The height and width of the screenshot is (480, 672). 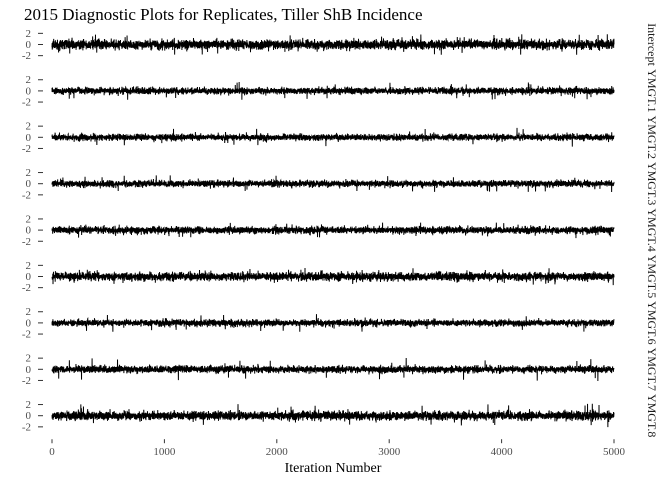 I want to click on facet-strip-label: YMGT.5, so click(x=652, y=276).